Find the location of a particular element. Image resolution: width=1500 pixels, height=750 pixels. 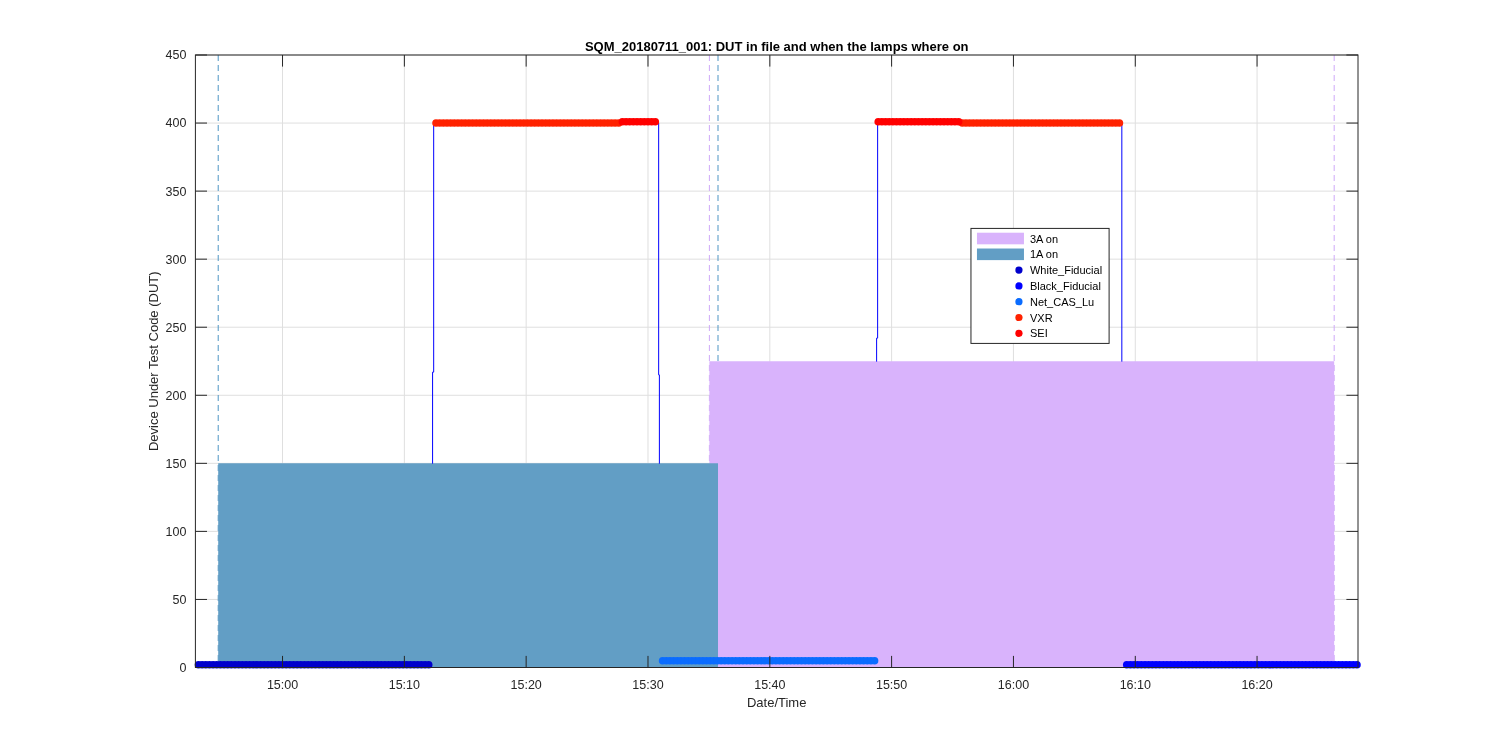

x-tick-label: 15:00 is located at coordinates (282, 685).